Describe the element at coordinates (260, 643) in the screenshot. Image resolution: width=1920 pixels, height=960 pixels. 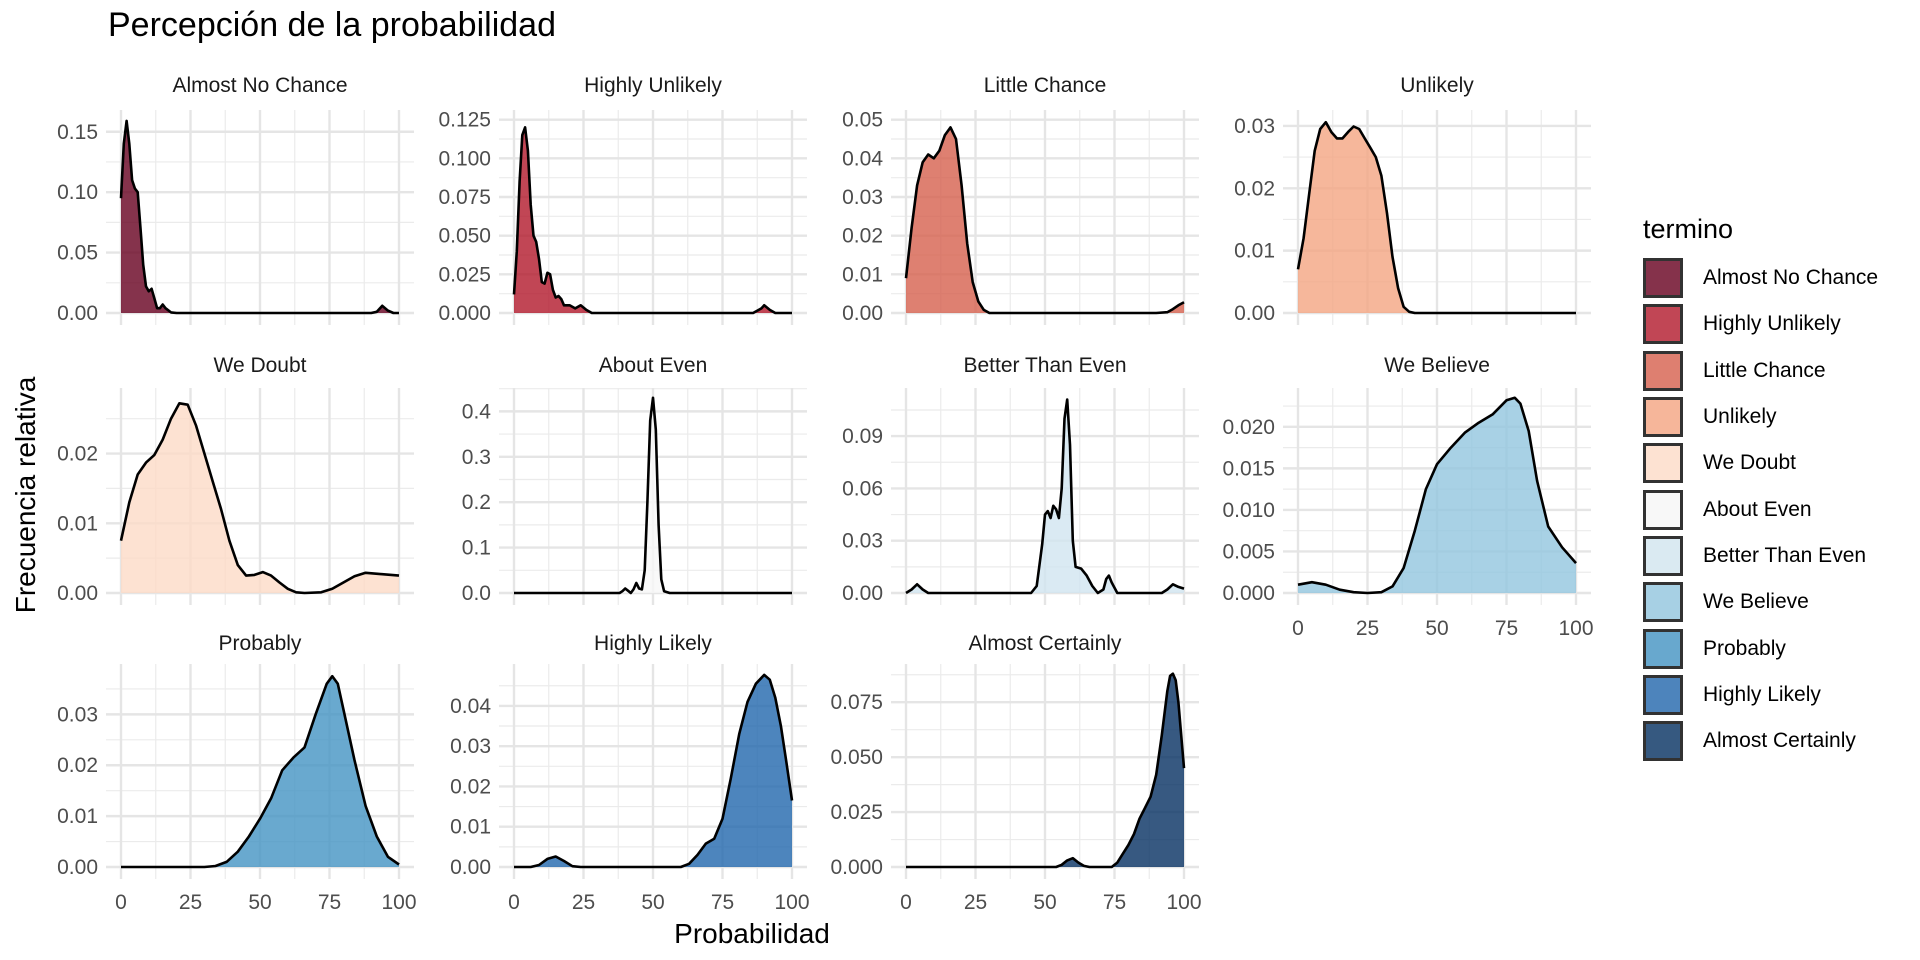
I see `facet-strip-label: Probably` at that location.